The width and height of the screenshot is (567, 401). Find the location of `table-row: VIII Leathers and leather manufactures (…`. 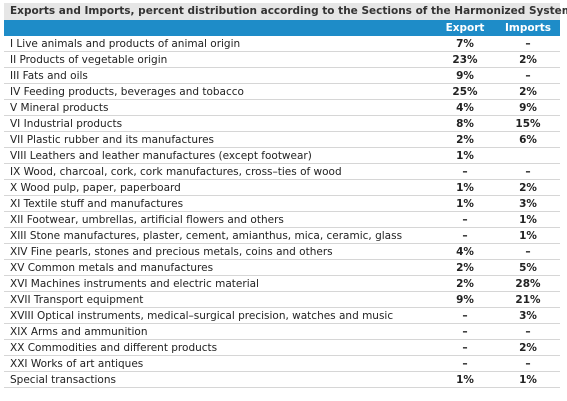

table-row: VIII Leathers and leather manufactures (… is located at coordinates (282, 156).